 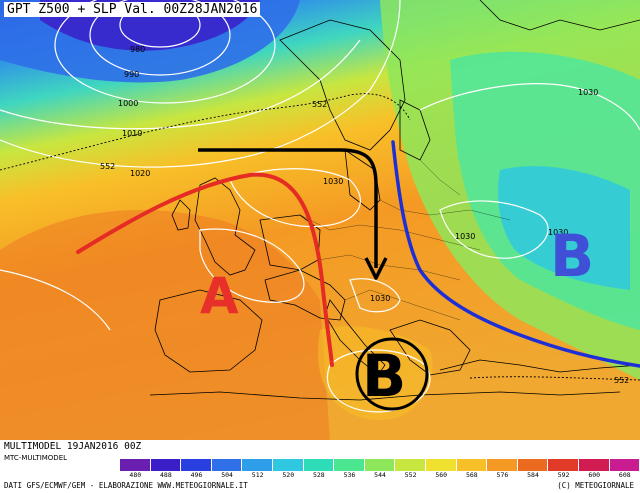 What do you see at coordinates (471, 475) in the screenshot?
I see `scale-label: 568` at bounding box center [471, 475].